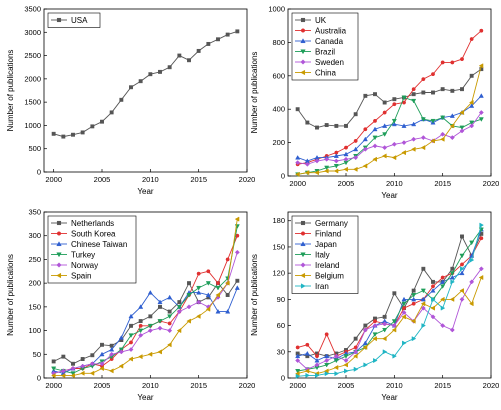  I want to click on legend-label: Ireland, so click(327, 265).